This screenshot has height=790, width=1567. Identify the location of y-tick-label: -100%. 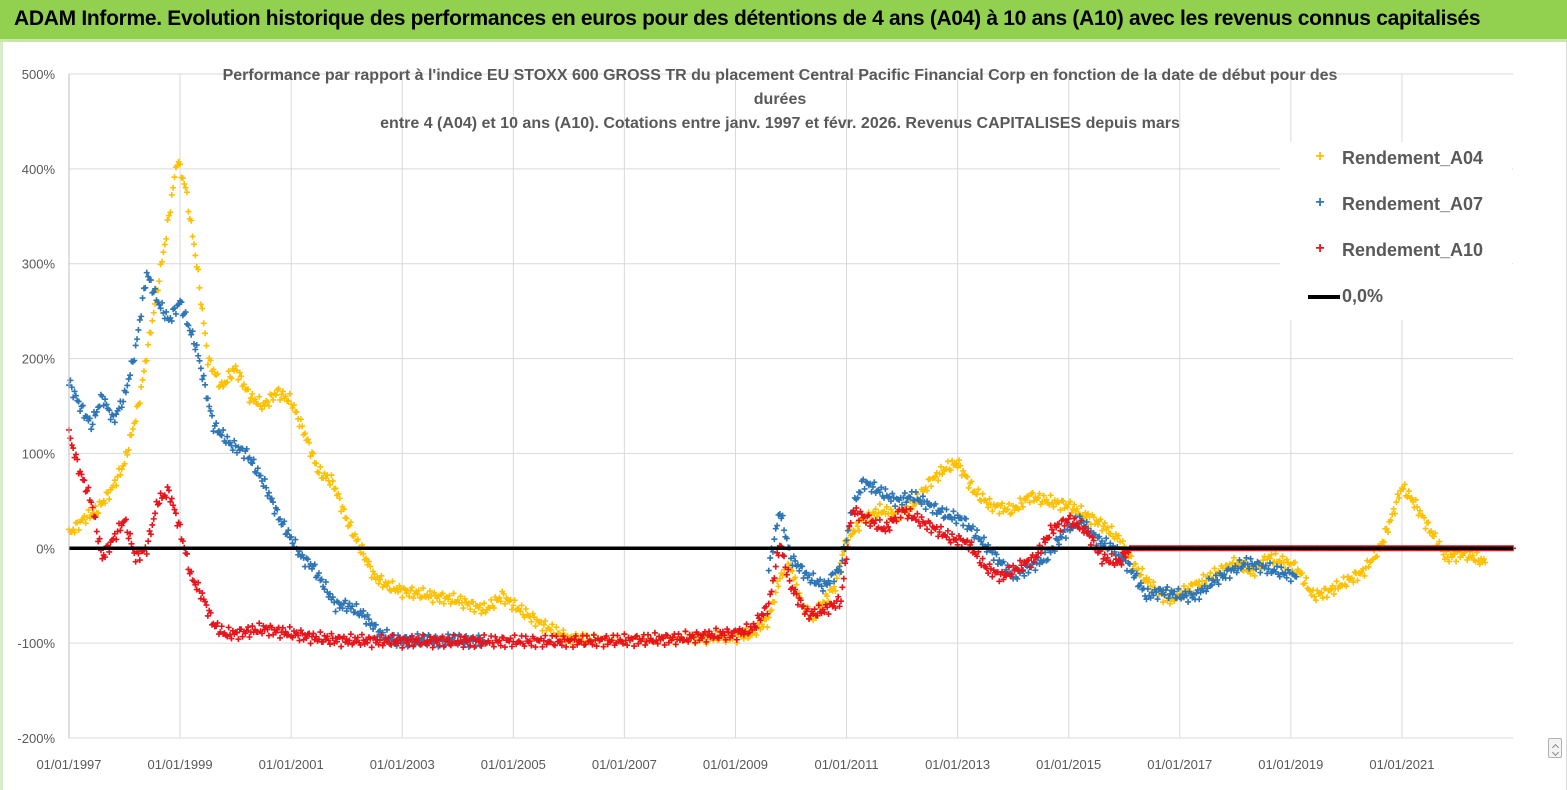
(36, 643).